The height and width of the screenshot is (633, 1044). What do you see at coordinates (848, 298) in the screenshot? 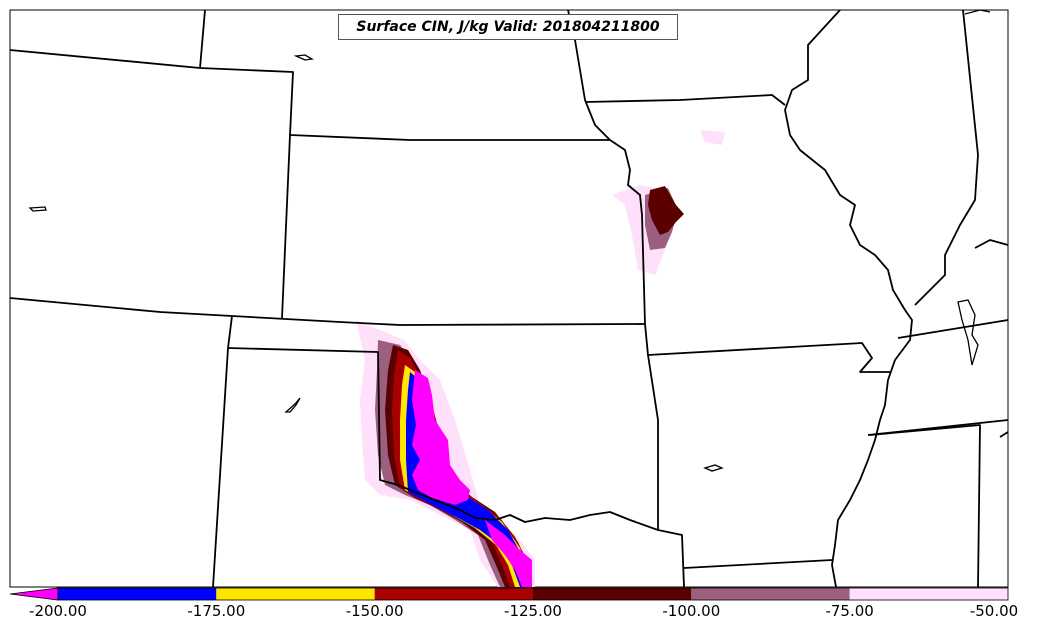
I see `border-mississippi` at bounding box center [848, 298].